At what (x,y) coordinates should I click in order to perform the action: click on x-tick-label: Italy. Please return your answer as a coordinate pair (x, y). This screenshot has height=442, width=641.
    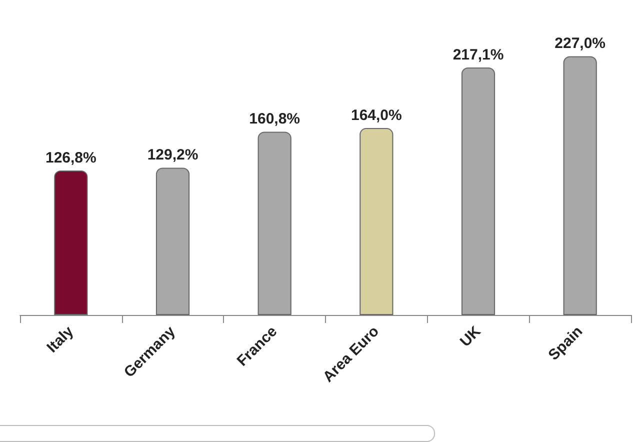
    Looking at the image, I should click on (61, 339).